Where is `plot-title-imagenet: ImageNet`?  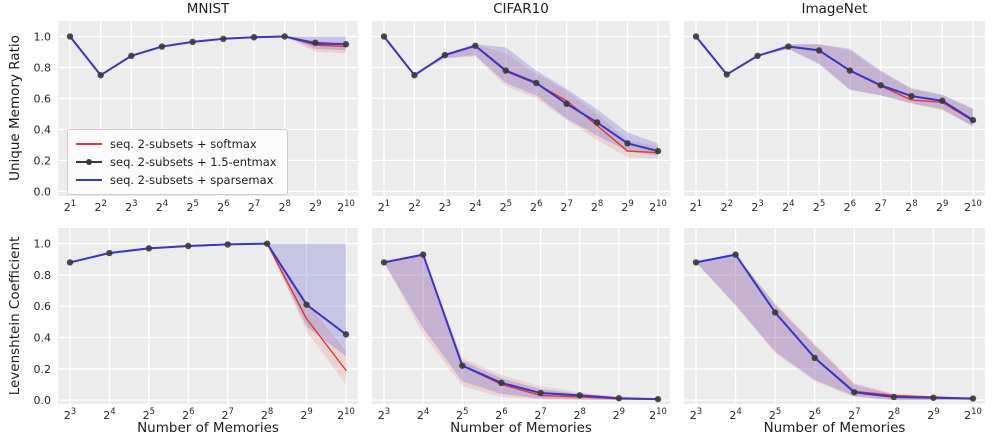
plot-title-imagenet: ImageNet is located at coordinates (834, 9).